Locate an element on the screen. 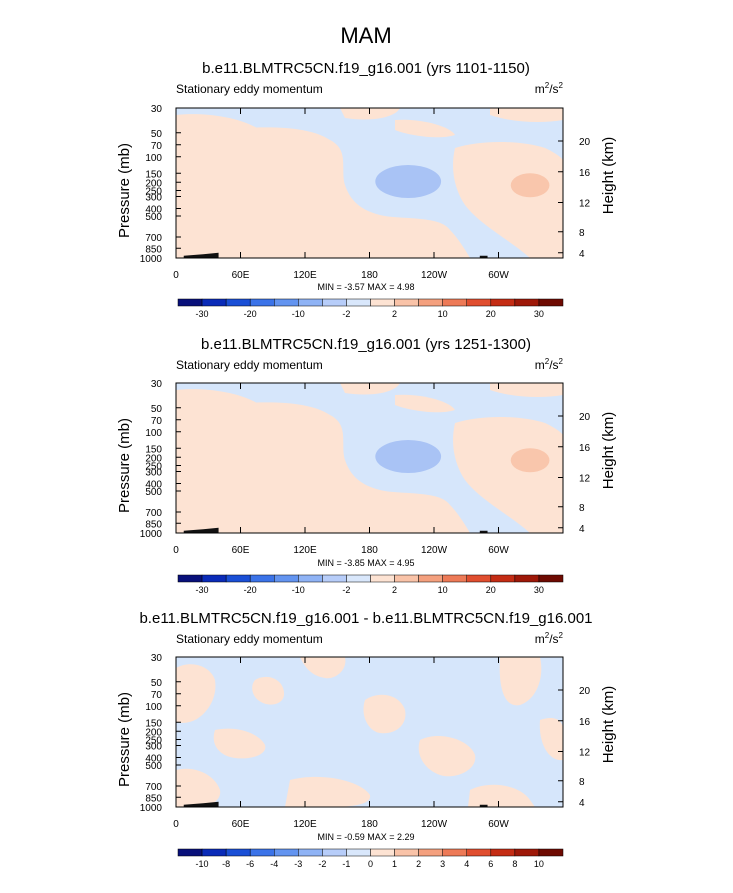  min-max-stats: MIN = -3.85 MAX = 4.95 is located at coordinates (365, 563).